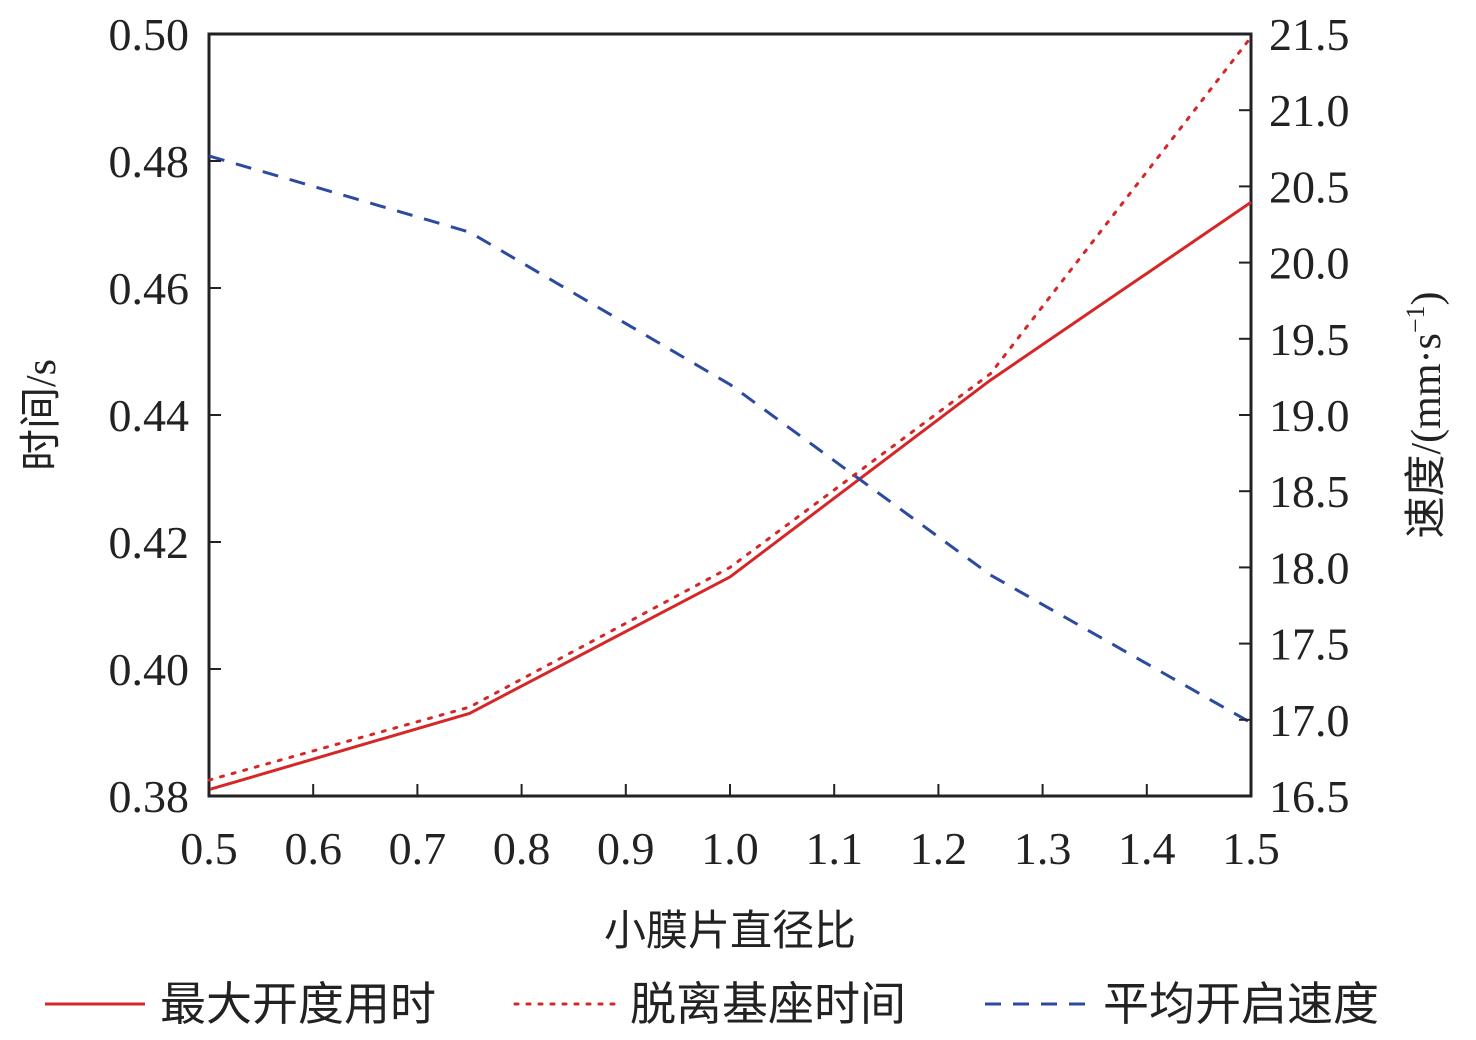 The width and height of the screenshot is (1476, 1040). What do you see at coordinates (1427, 435) in the screenshot?
I see `y-right-axis-label-main: 速度/(mm·s` at bounding box center [1427, 435].